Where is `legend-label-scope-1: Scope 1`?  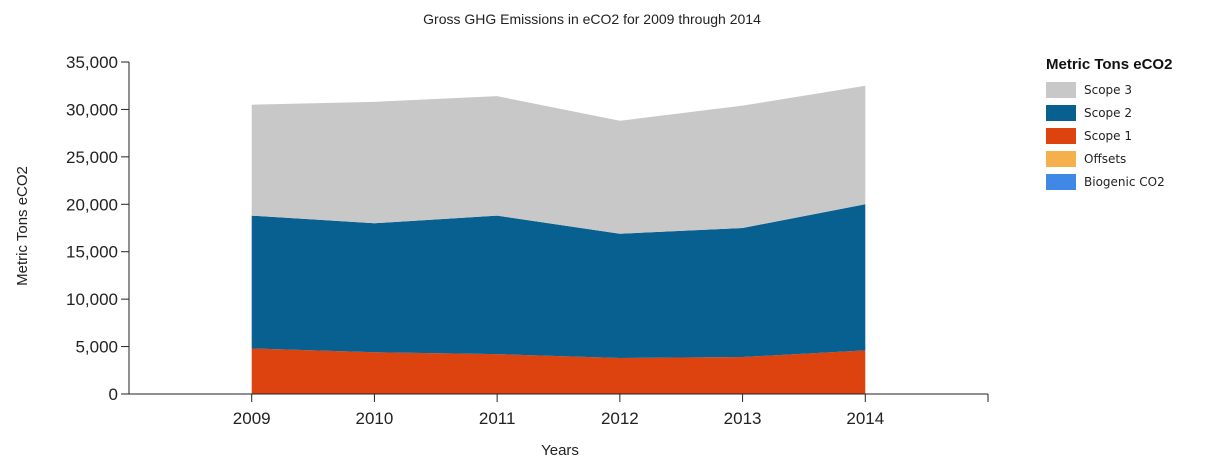
legend-label-scope-1: Scope 1 is located at coordinates (1108, 136).